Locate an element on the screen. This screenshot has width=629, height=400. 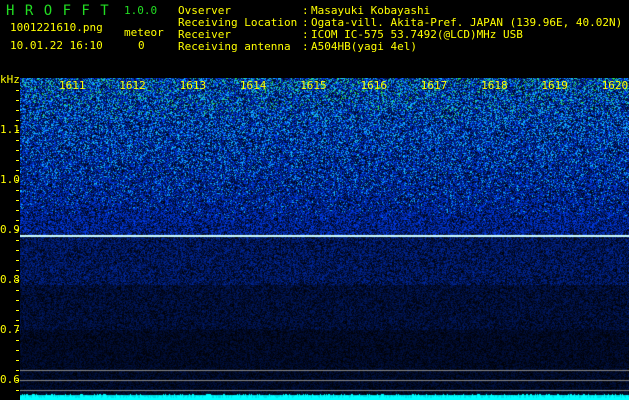
file-name: 1001221610.png is located at coordinates (56, 27).